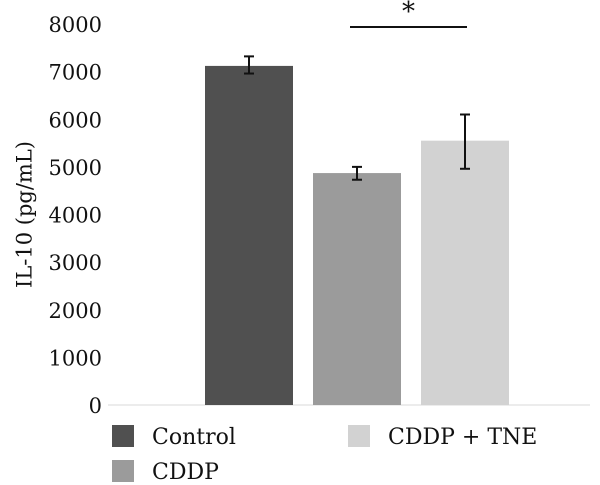  What do you see at coordinates (357, 289) in the screenshot?
I see `bar-cddp` at bounding box center [357, 289].